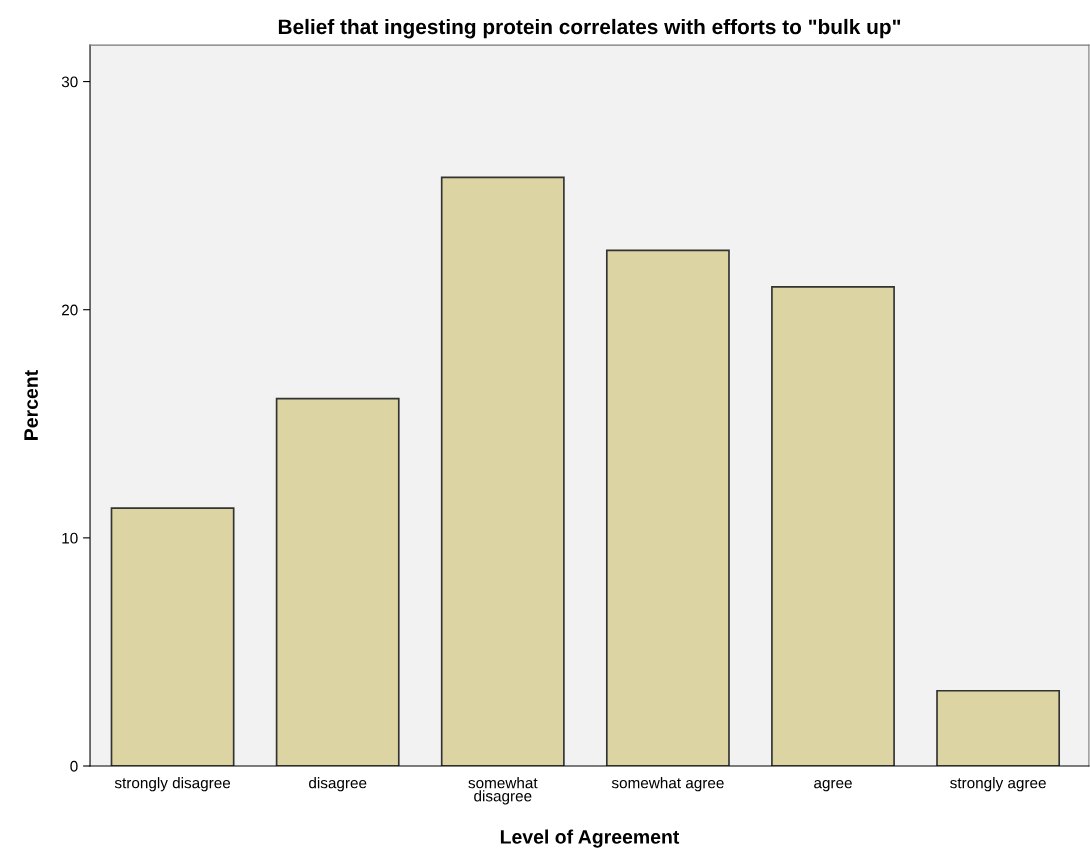 The width and height of the screenshot is (1090, 867). Describe the element at coordinates (172, 784) in the screenshot. I see `x-tick-label: strongly disagree` at that location.